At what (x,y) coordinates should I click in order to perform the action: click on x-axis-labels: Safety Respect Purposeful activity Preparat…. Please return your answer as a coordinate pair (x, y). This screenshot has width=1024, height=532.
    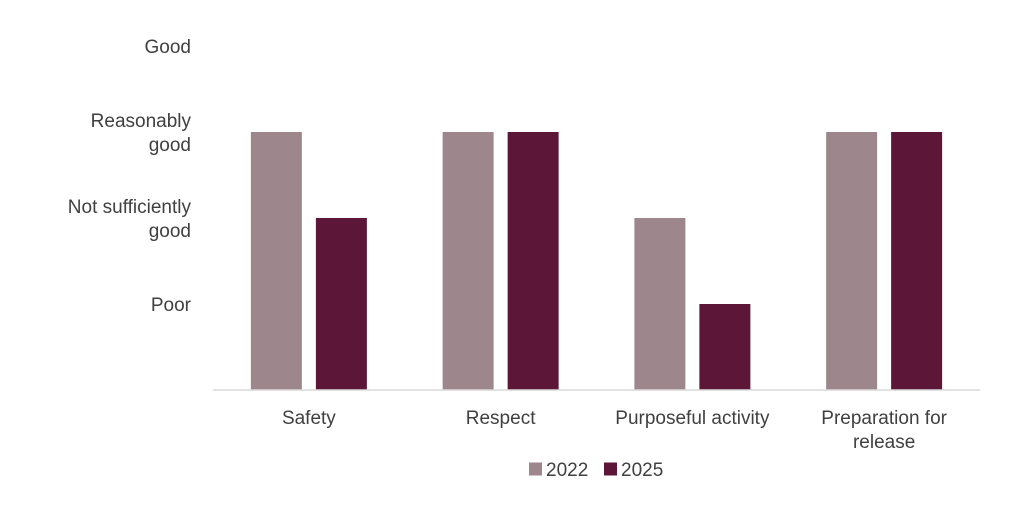
    Looking at the image, I should click on (615, 430).